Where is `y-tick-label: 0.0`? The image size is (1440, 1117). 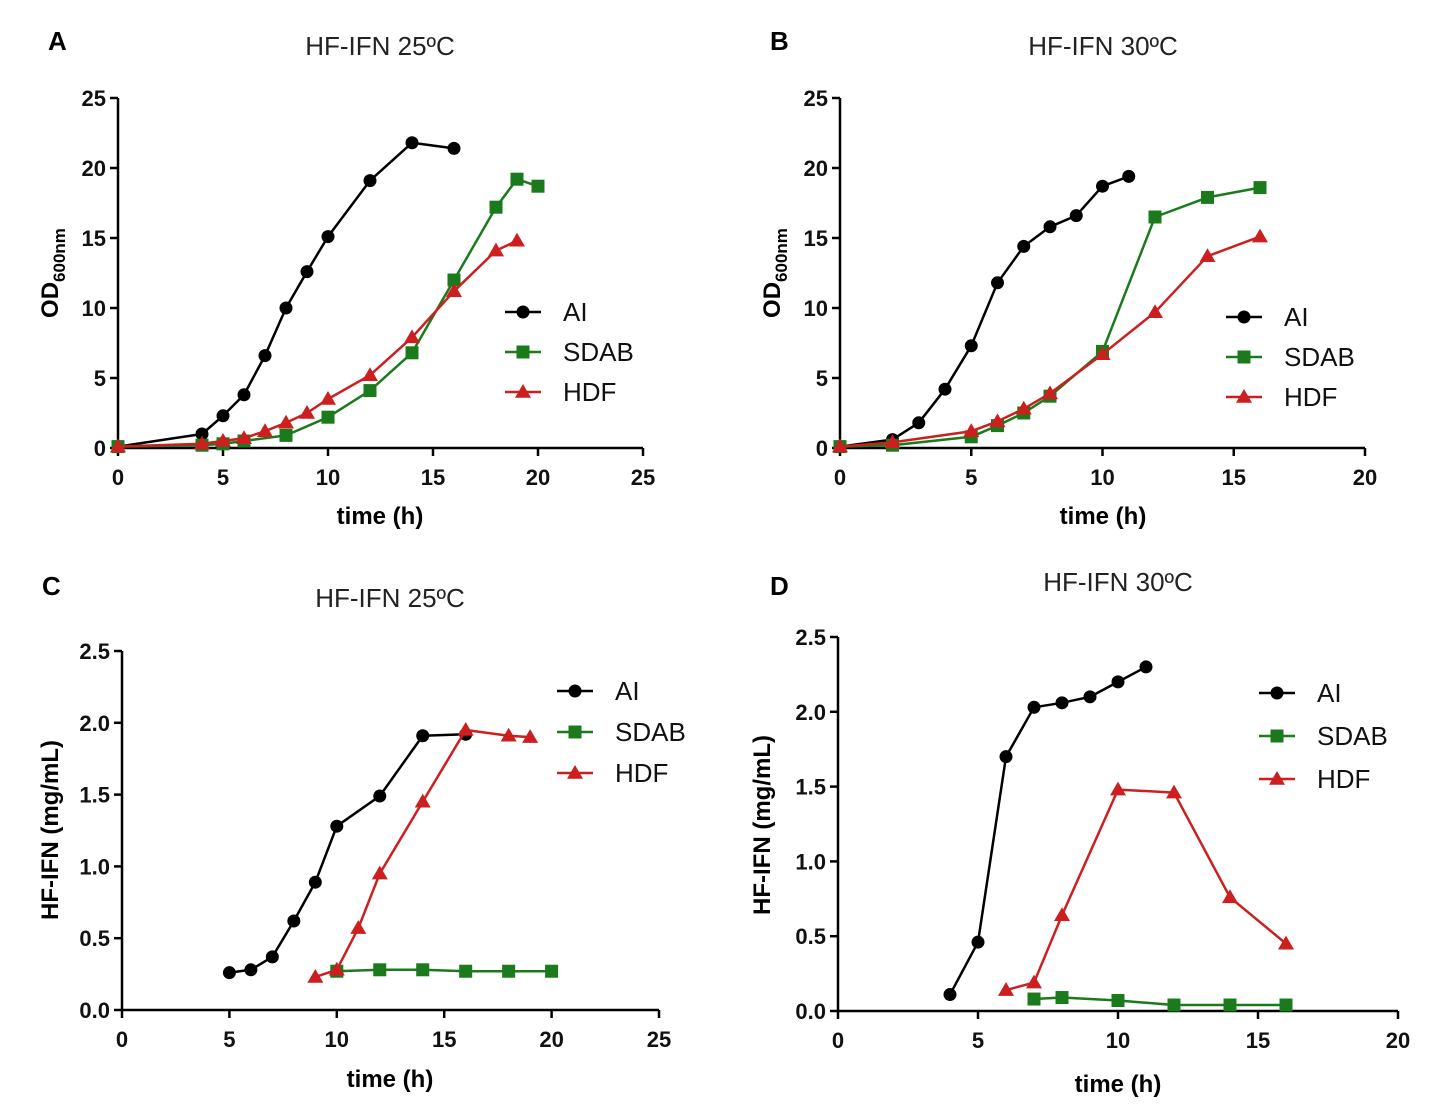 y-tick-label: 0.0 is located at coordinates (94, 1010).